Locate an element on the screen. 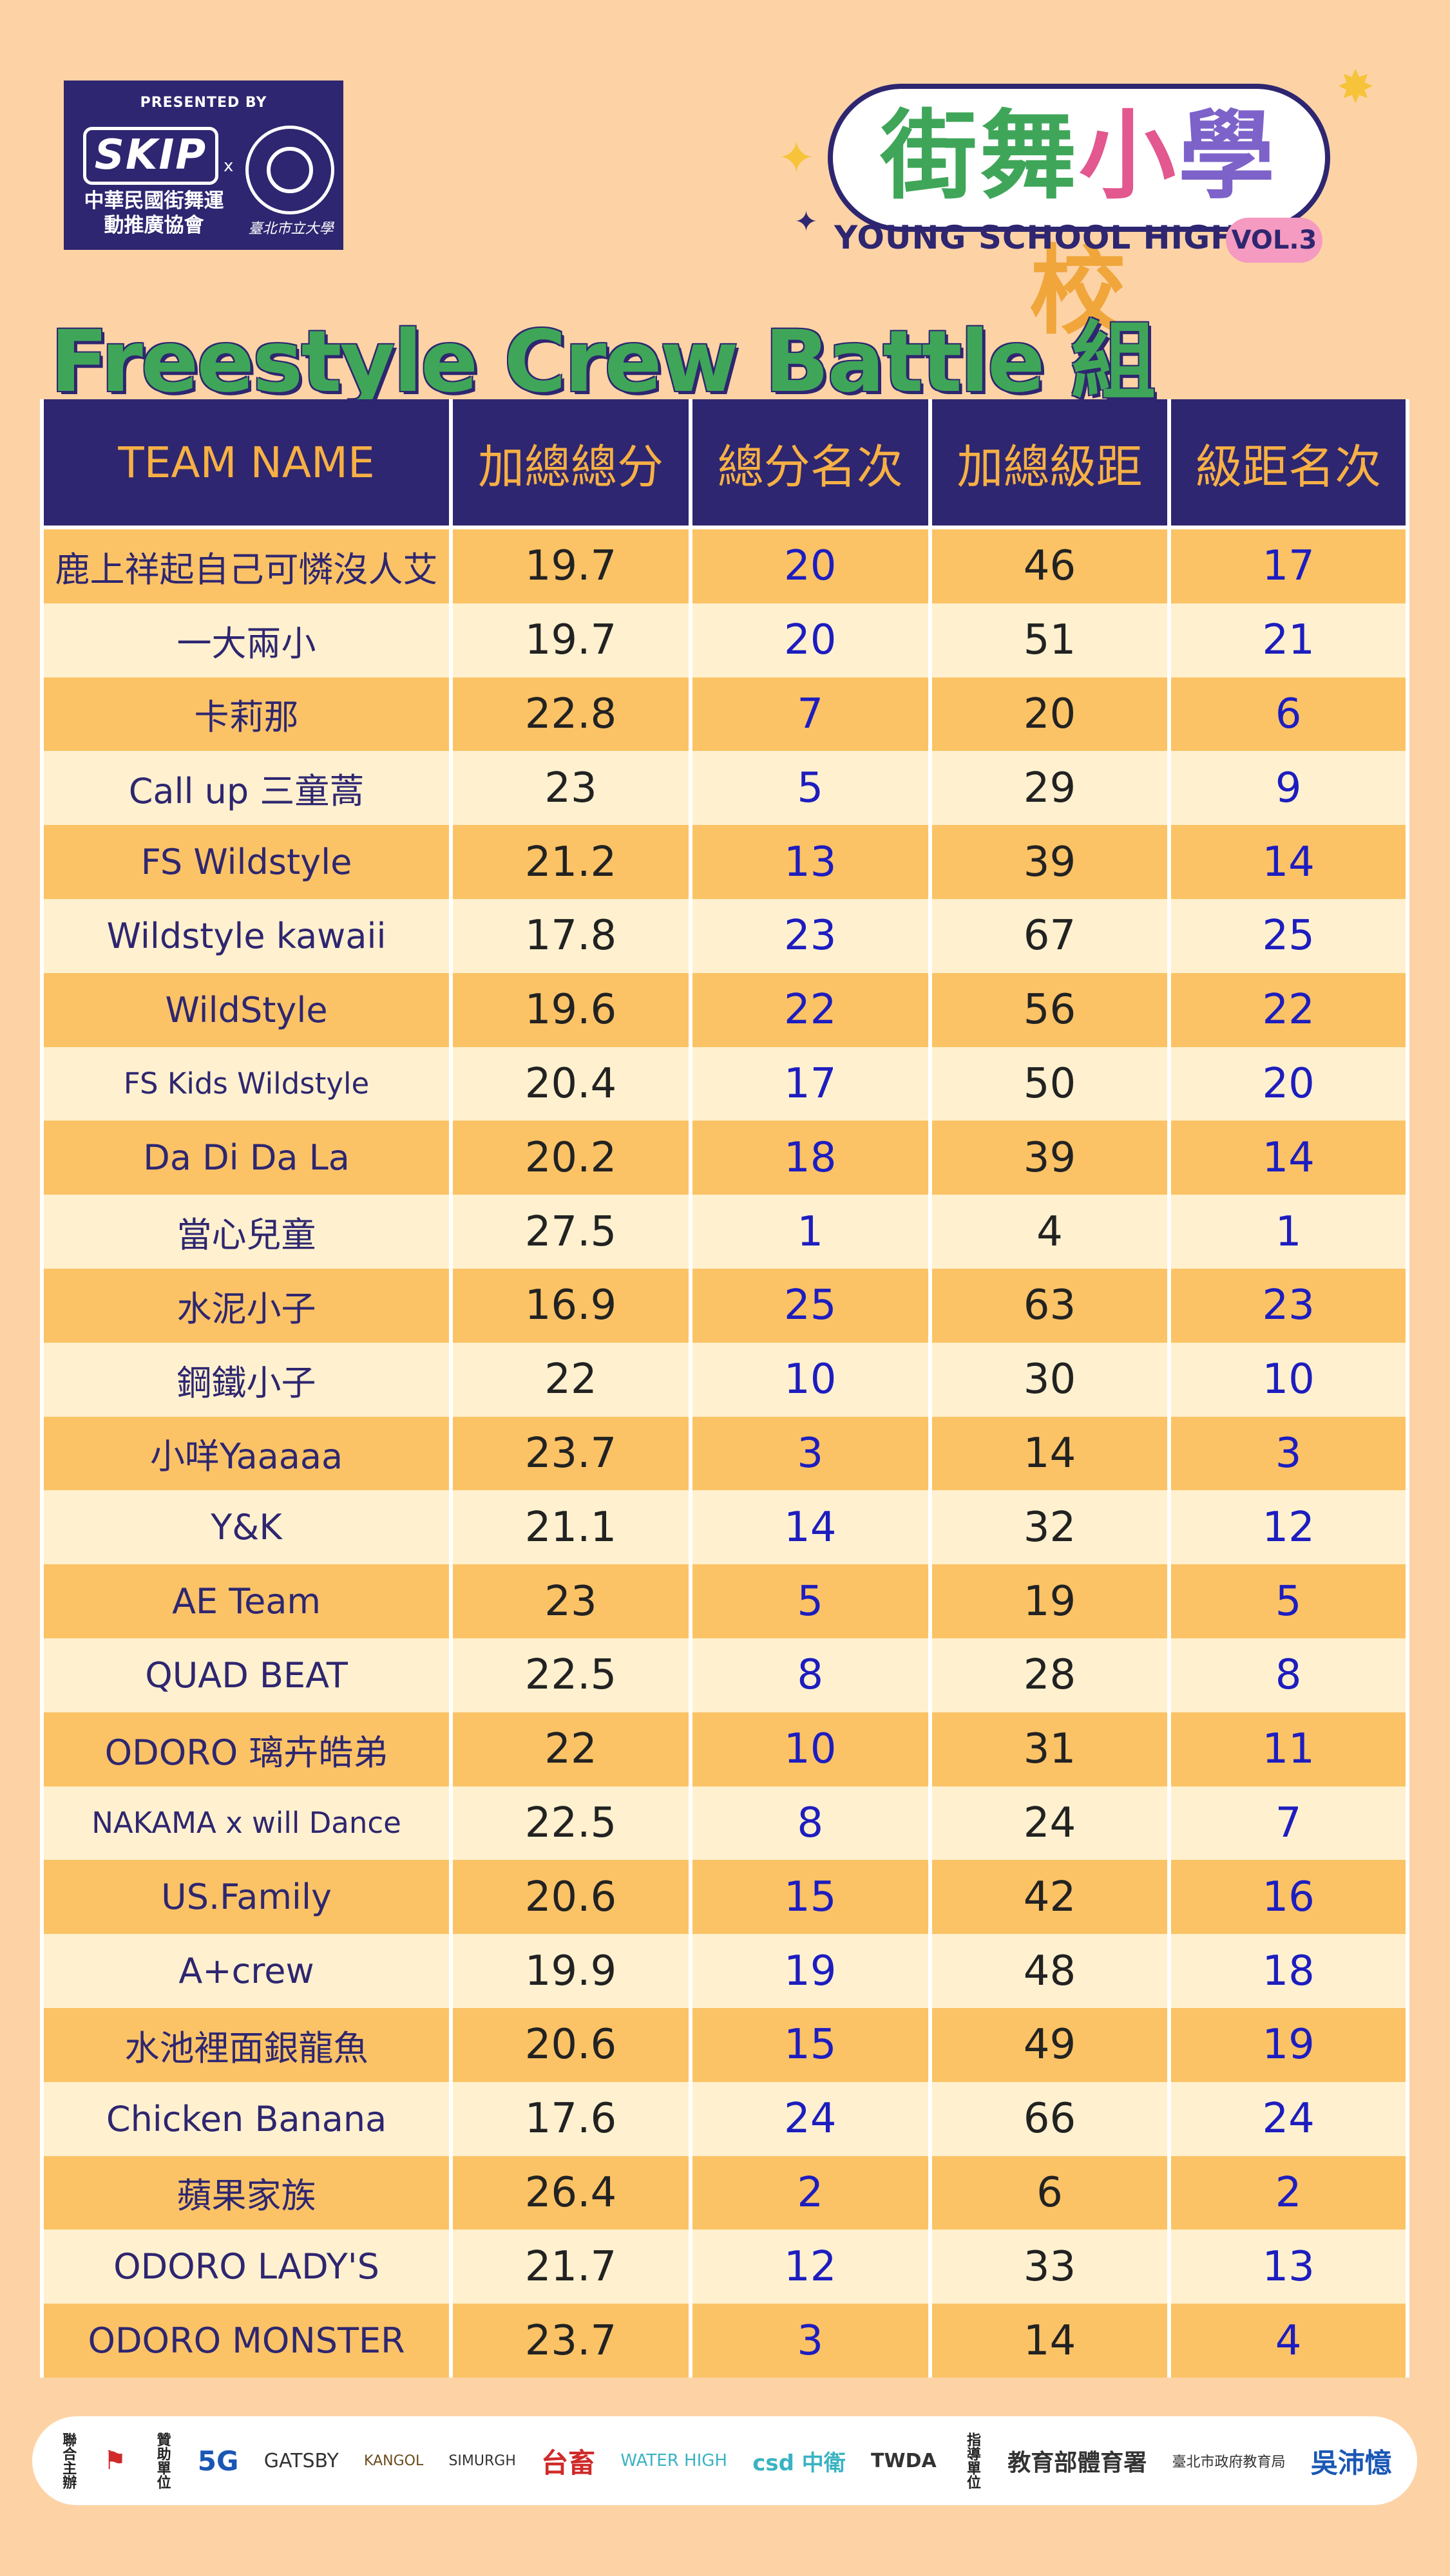  spread-rank-cell: 17 is located at coordinates (1288, 564).